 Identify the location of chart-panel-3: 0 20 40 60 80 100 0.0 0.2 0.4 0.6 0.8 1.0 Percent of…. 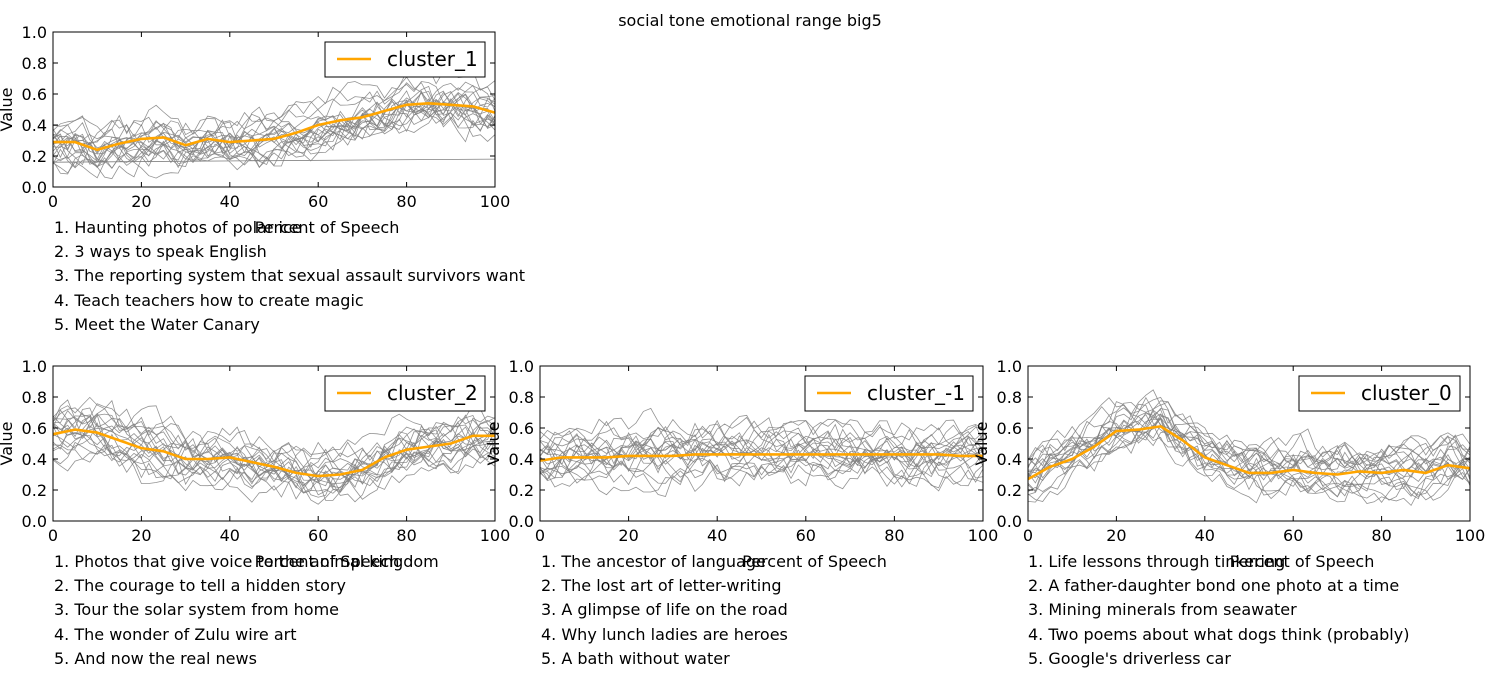
(1228, 464).